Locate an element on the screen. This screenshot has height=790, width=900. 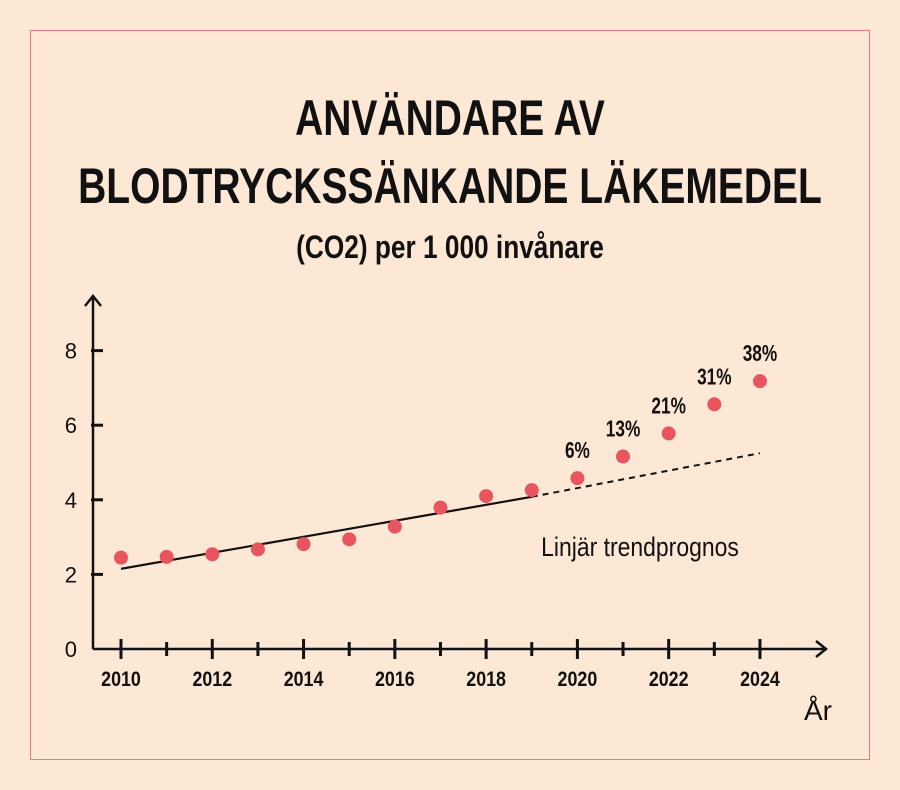
data-label: 21% is located at coordinates (668, 406).